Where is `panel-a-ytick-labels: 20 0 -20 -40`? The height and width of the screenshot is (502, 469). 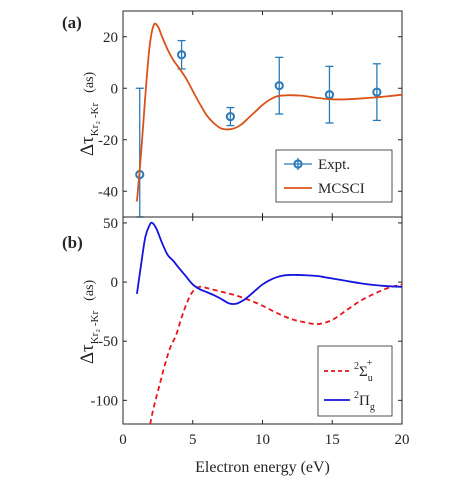
panel-a-ytick-labels: 20 0 -20 -40 is located at coordinates (108, 115).